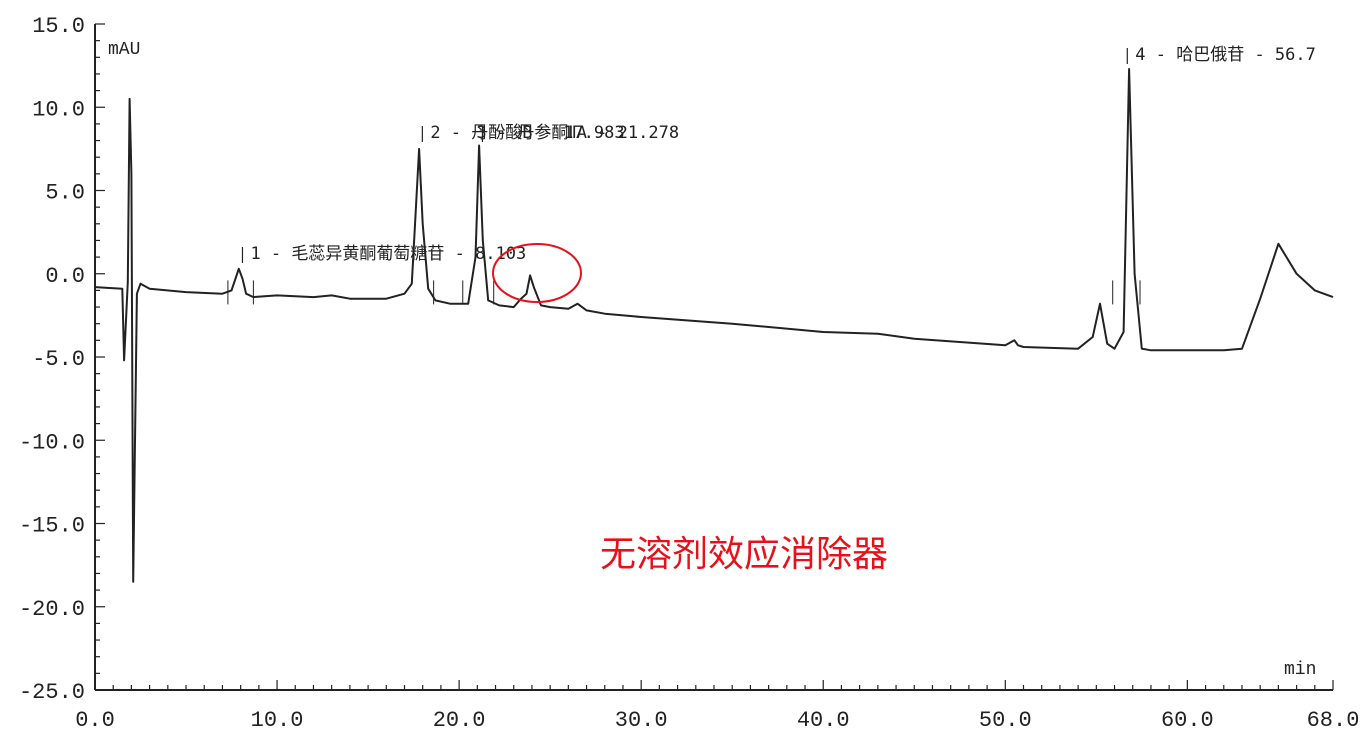  I want to click on y-tick-label: -20.0, so click(52, 609).